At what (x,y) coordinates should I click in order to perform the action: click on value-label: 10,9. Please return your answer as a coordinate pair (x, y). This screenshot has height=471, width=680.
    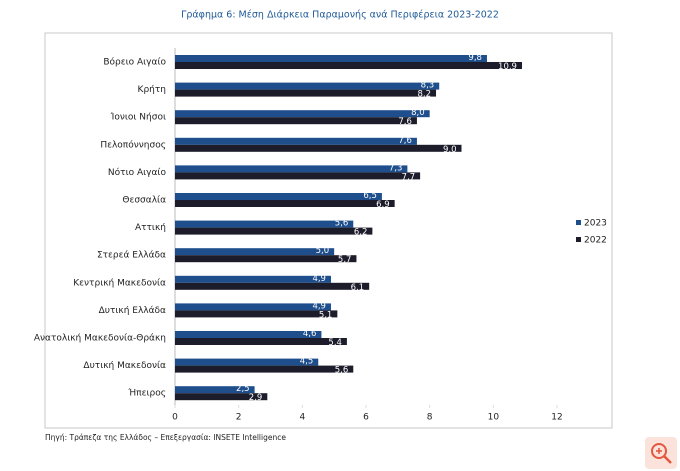
    Looking at the image, I should click on (507, 67).